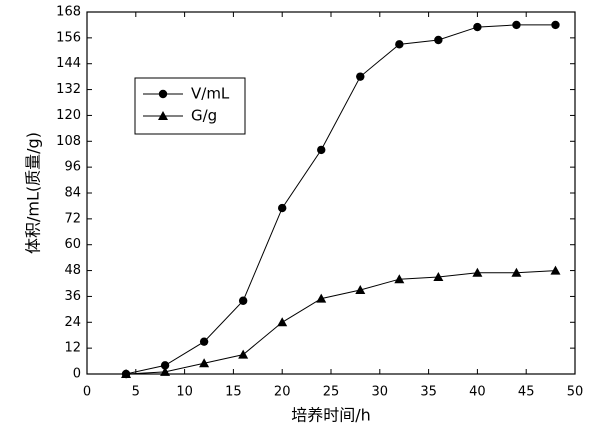  Describe the element at coordinates (190, 106) in the screenshot. I see `legend-box` at that location.